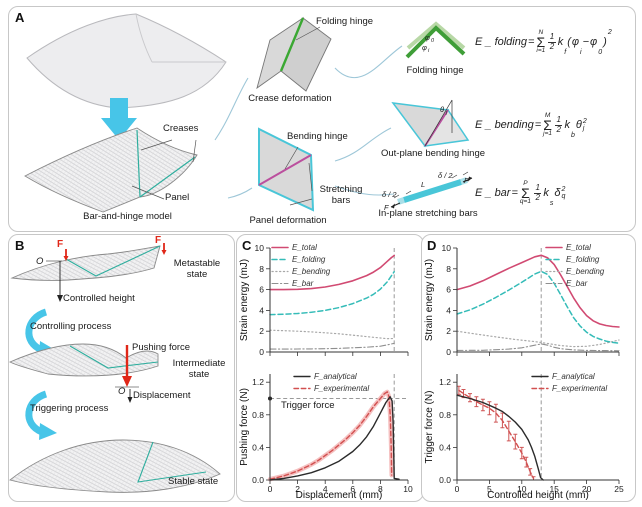 The height and width of the screenshot is (507, 642). What do you see at coordinates (554, 489) in the screenshot?
I see `svg-text: 15` at bounding box center [554, 489].